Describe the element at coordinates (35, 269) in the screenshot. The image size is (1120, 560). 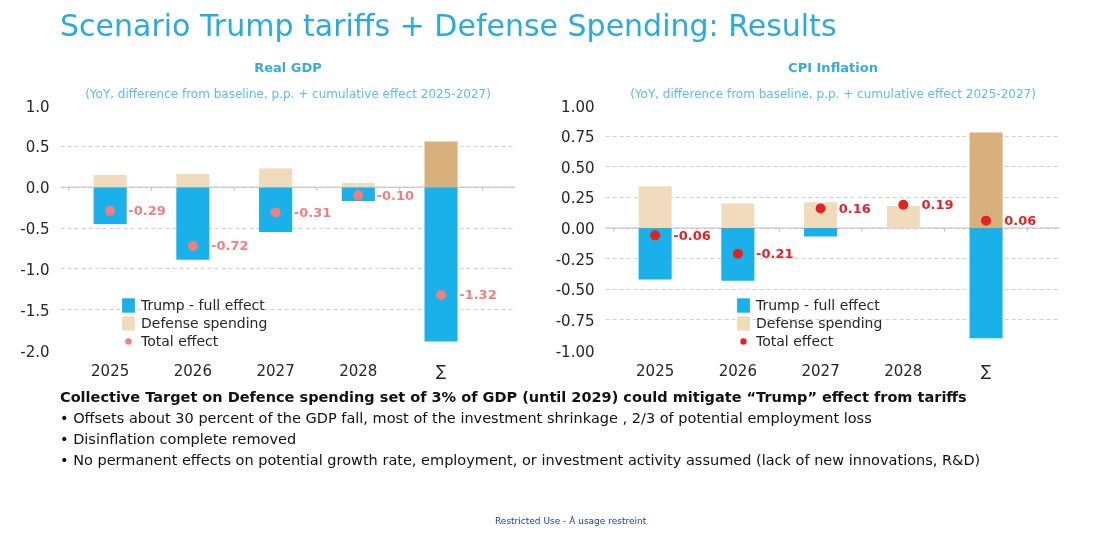
I see `y-tick-label: -1.0` at that location.